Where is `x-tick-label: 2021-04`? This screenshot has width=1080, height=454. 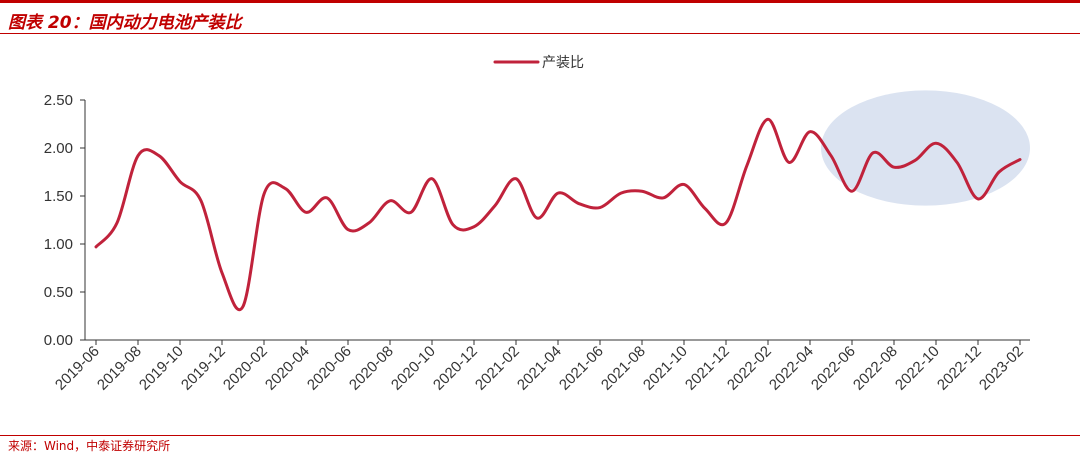
x-tick-label: 2021-04 is located at coordinates (539, 368).